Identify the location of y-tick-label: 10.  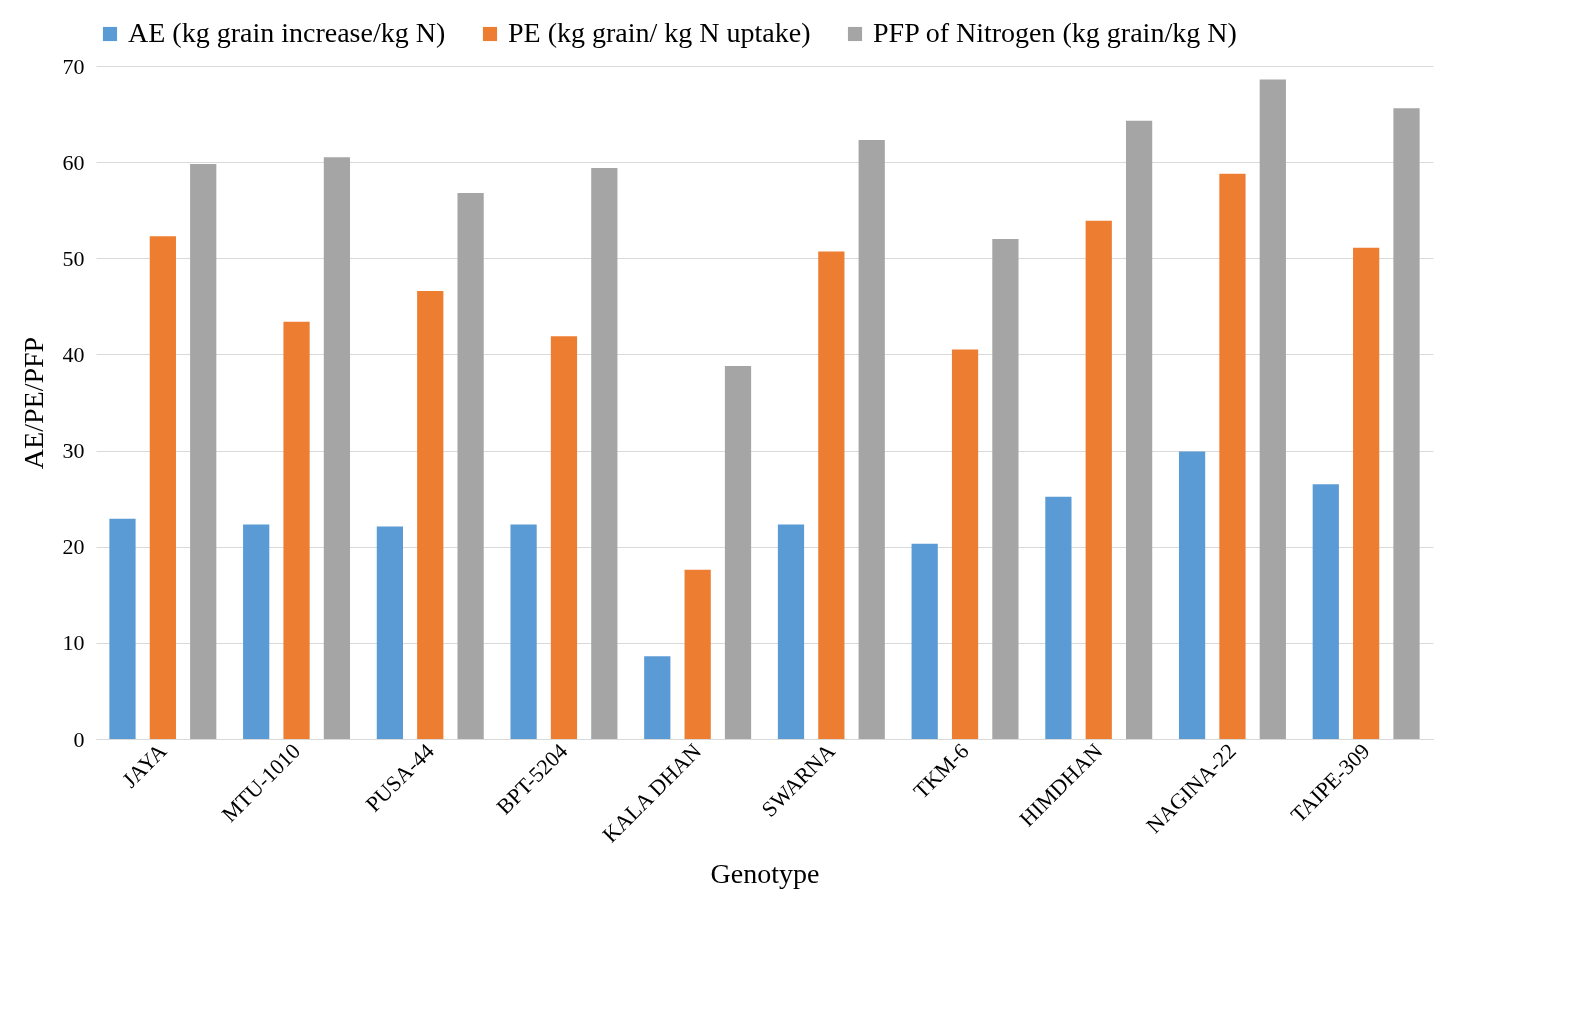
(73, 643).